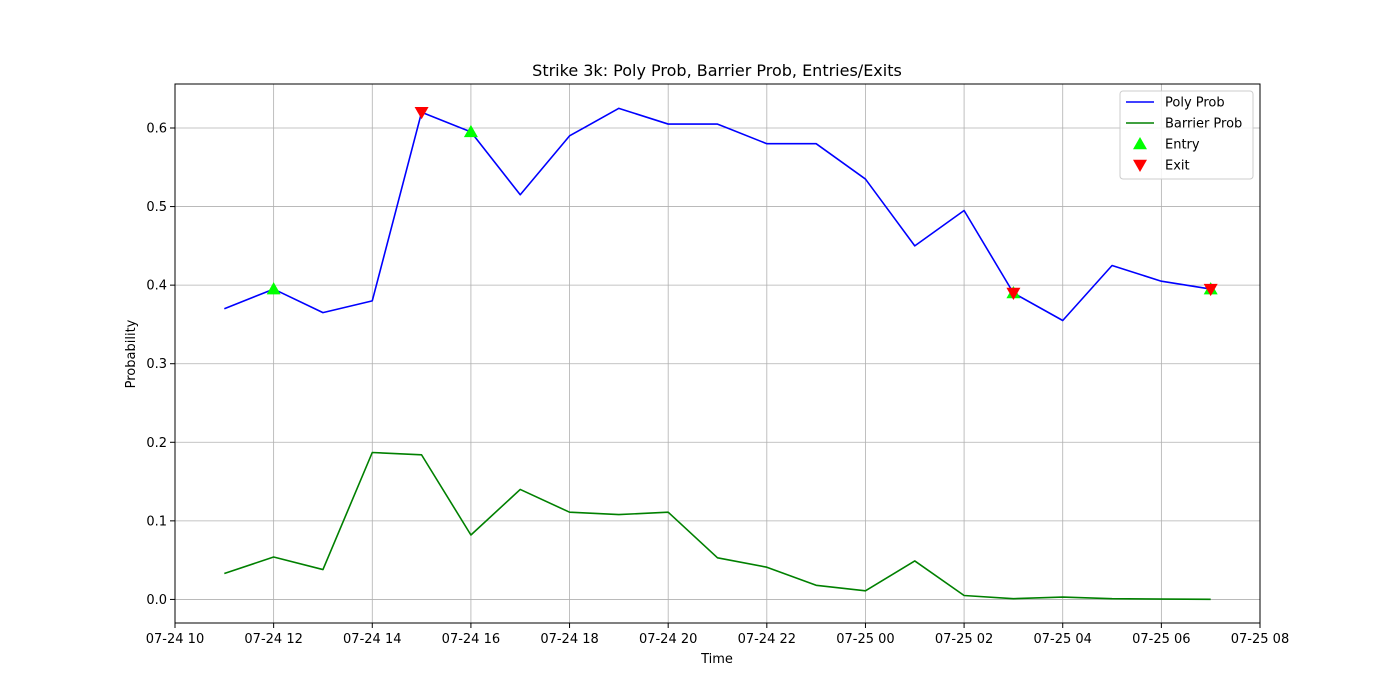  What do you see at coordinates (964, 639) in the screenshot?
I see `x-tick-label: 07-25 02` at bounding box center [964, 639].